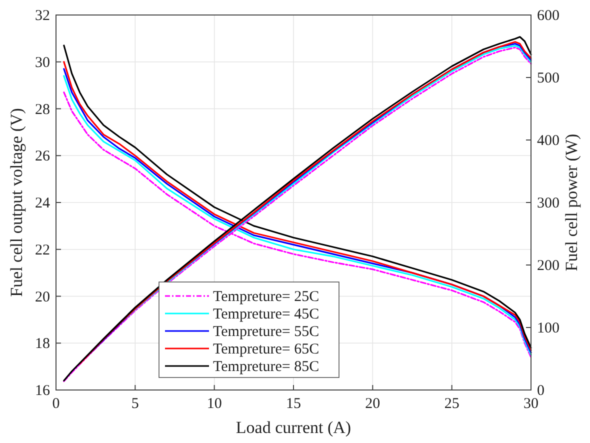  What do you see at coordinates (548, 141) in the screenshot?
I see `y2-tick-label: 400` at bounding box center [548, 141].